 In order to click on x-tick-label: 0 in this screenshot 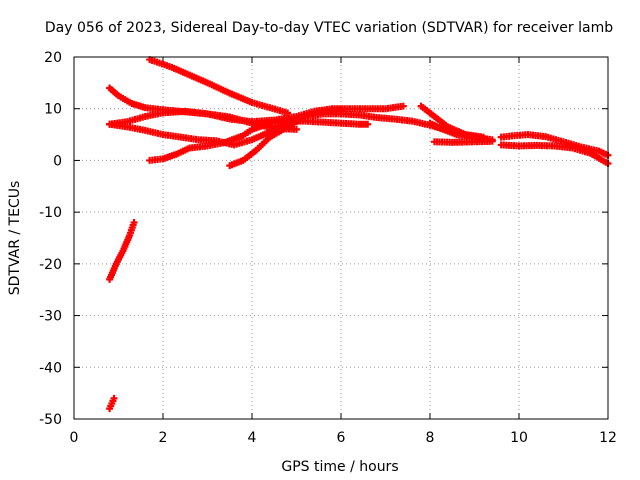, I will do `click(74, 438)`.